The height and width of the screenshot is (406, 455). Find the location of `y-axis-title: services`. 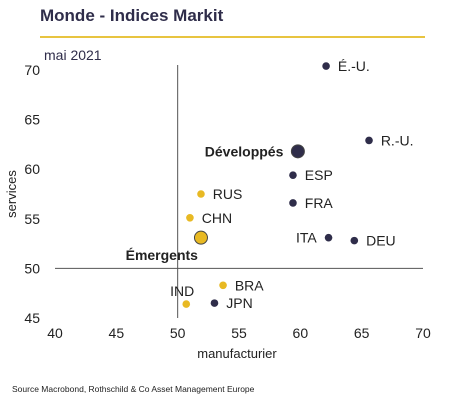

y-axis-title: services is located at coordinates (11, 194).